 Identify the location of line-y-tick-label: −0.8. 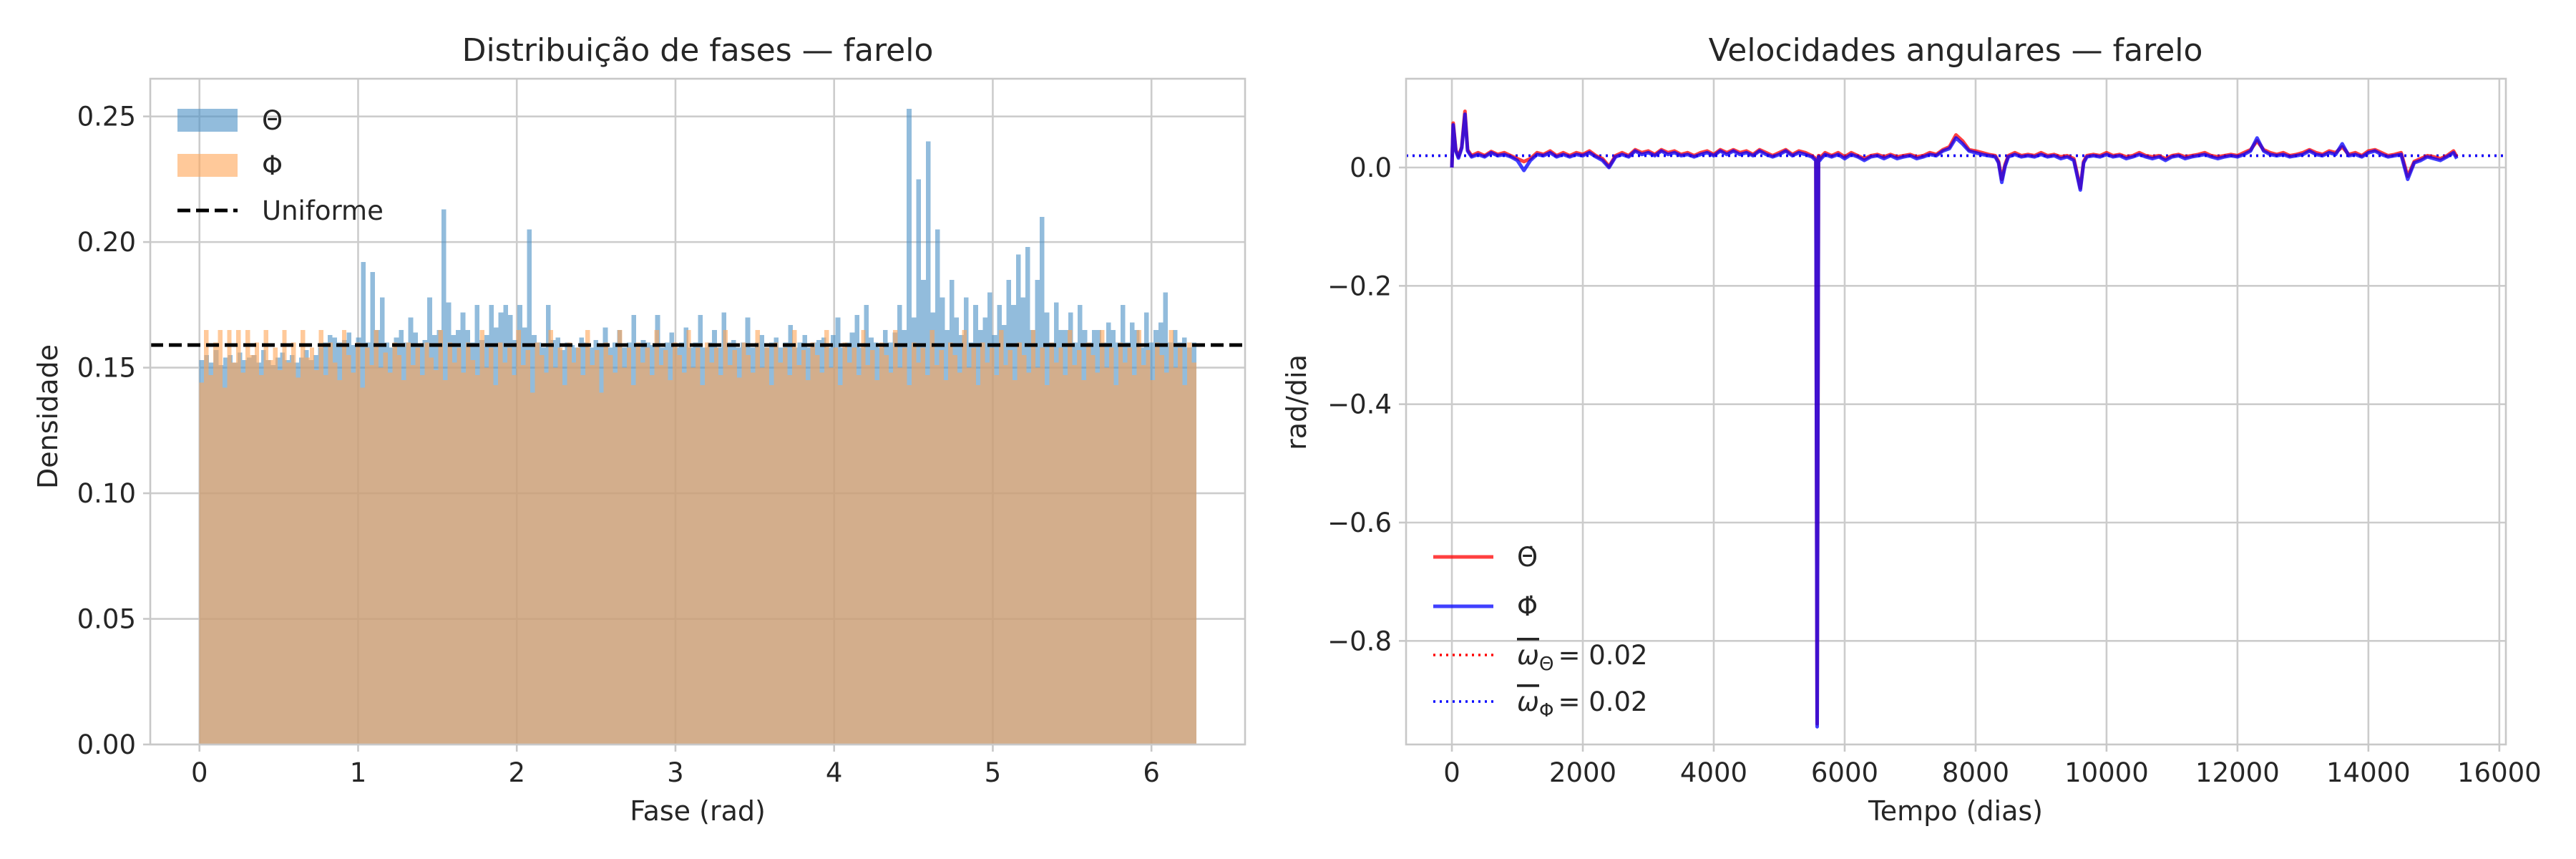
(1359, 641).